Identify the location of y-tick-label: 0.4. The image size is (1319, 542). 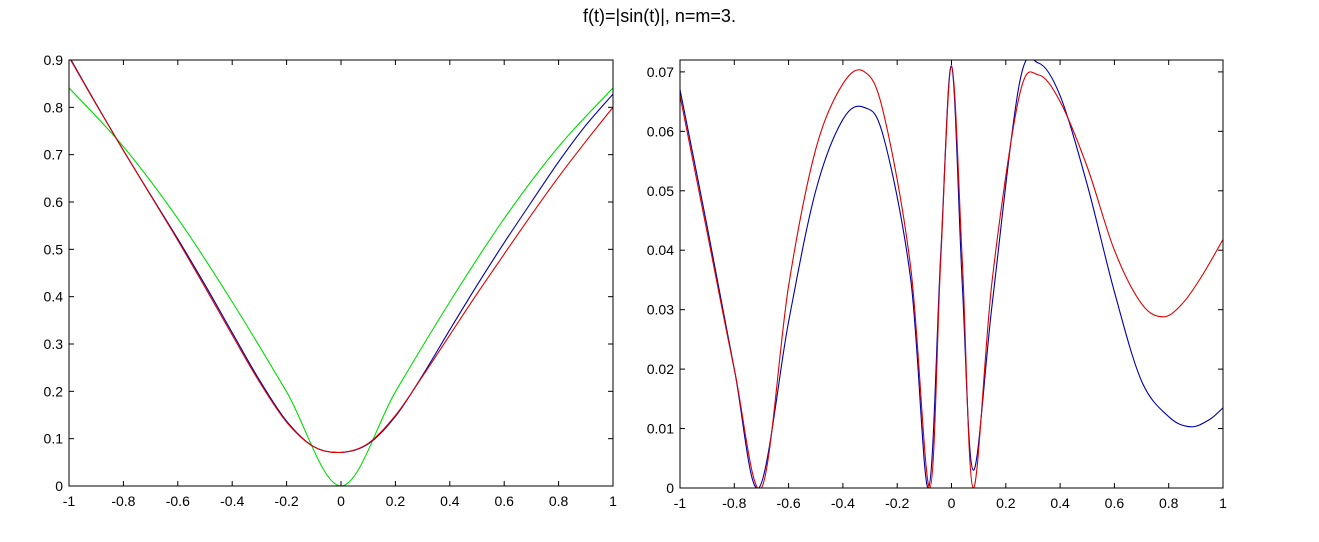
(54, 297).